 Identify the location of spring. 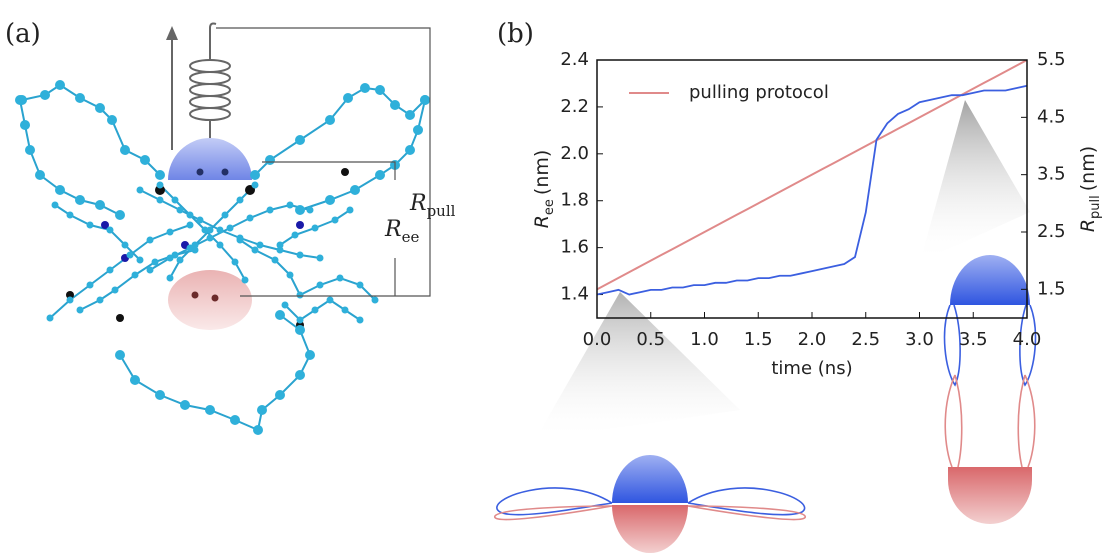
(210, 80).